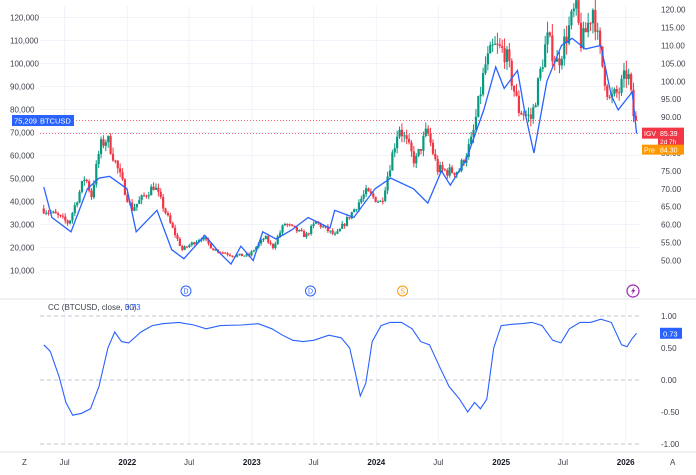 Image resolution: width=696 pixels, height=475 pixels. Describe the element at coordinates (501, 462) in the screenshot. I see `x-tick-label: 2025` at that location.